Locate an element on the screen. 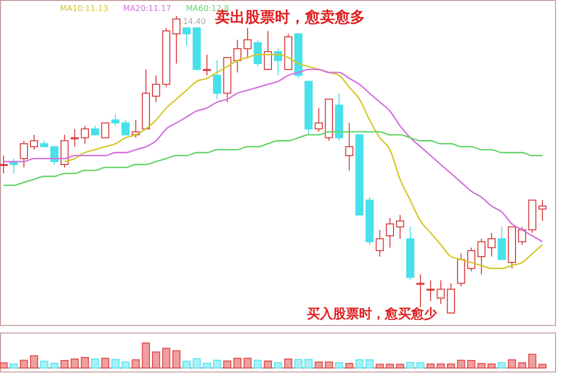  text: MA10:11.13 is located at coordinates (84, 8).